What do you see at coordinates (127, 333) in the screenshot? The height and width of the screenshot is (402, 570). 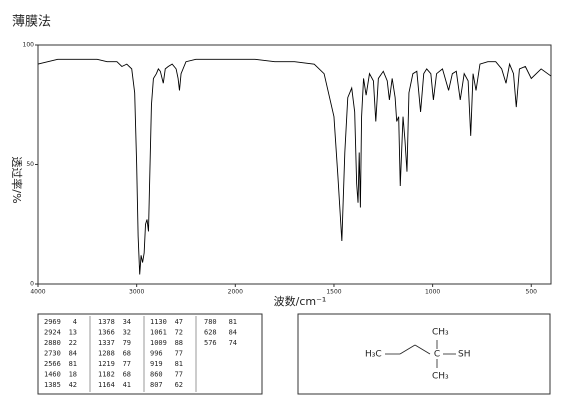 I see `peak-transmittance: 32` at bounding box center [127, 333].